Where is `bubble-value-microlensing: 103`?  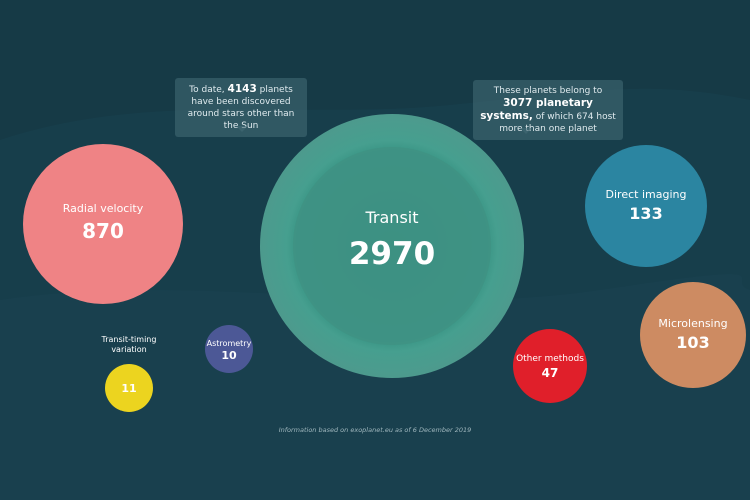 bubble-value-microlensing: 103 is located at coordinates (692, 342).